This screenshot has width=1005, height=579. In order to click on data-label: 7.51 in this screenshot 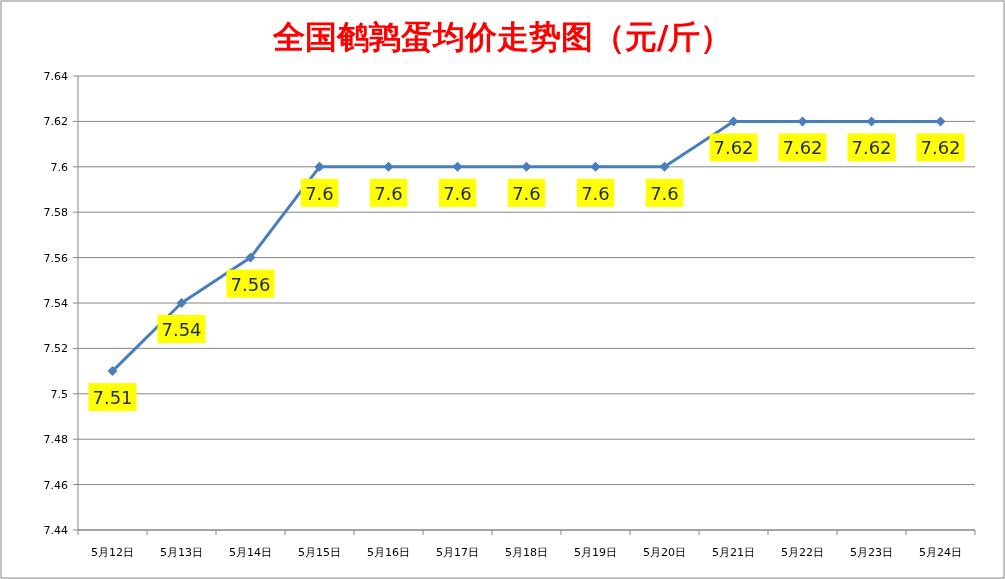, I will do `click(112, 398)`.